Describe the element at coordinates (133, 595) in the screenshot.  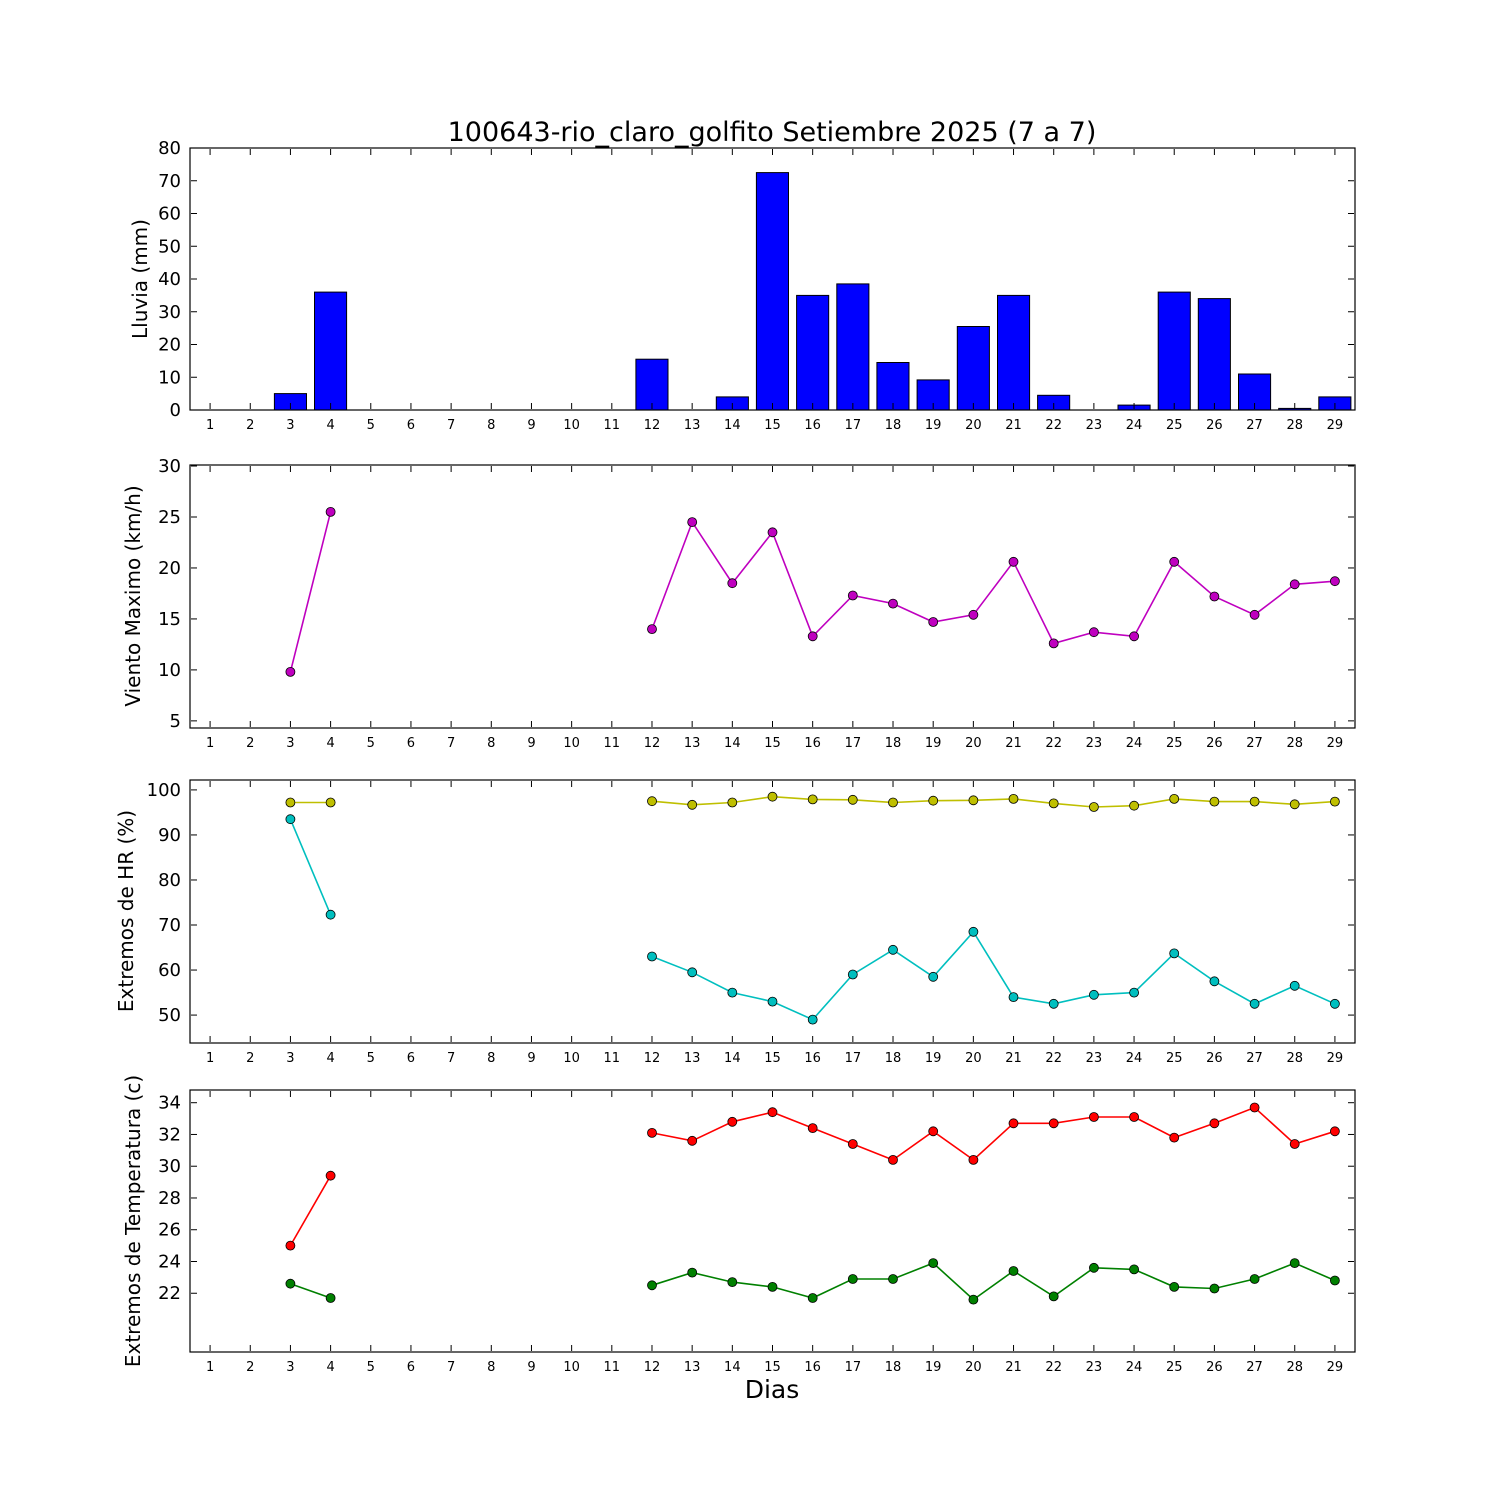
I see `ylabel-viento: Viento Maximo (km/h)` at that location.